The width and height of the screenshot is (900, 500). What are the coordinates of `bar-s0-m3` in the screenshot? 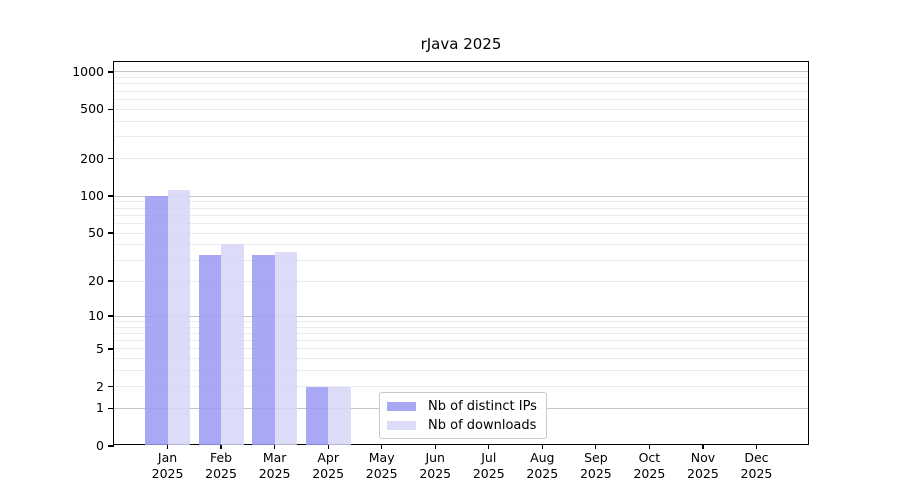 It's located at (317, 415).